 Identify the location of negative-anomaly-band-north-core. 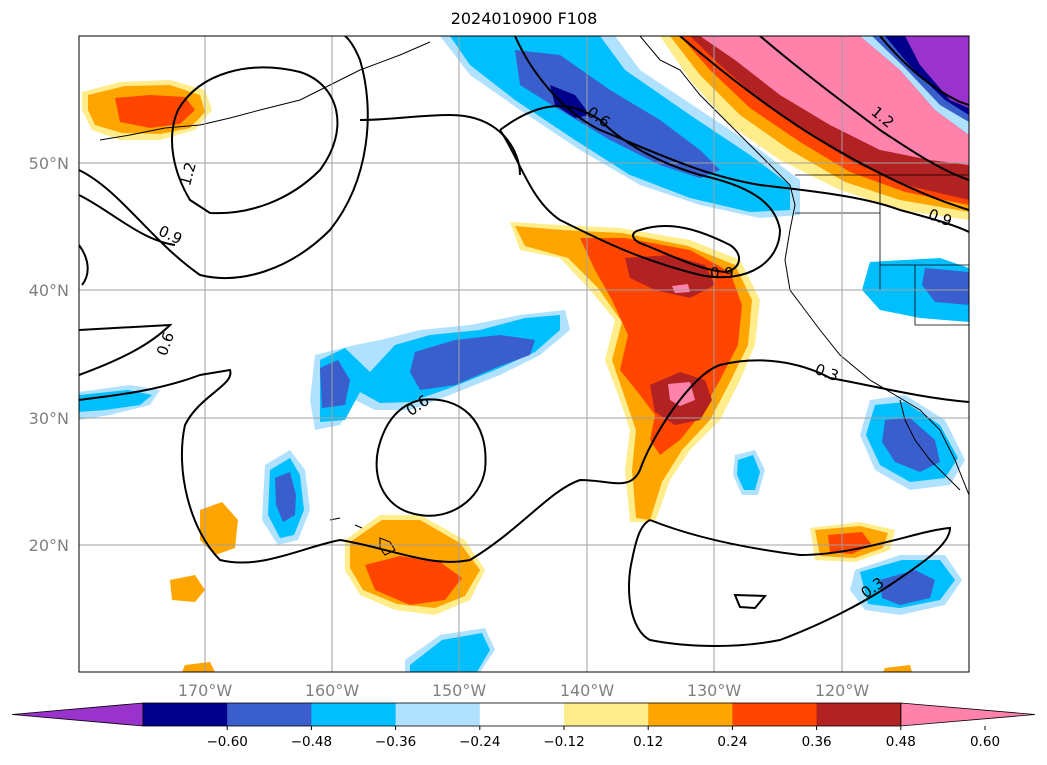
(617, 114).